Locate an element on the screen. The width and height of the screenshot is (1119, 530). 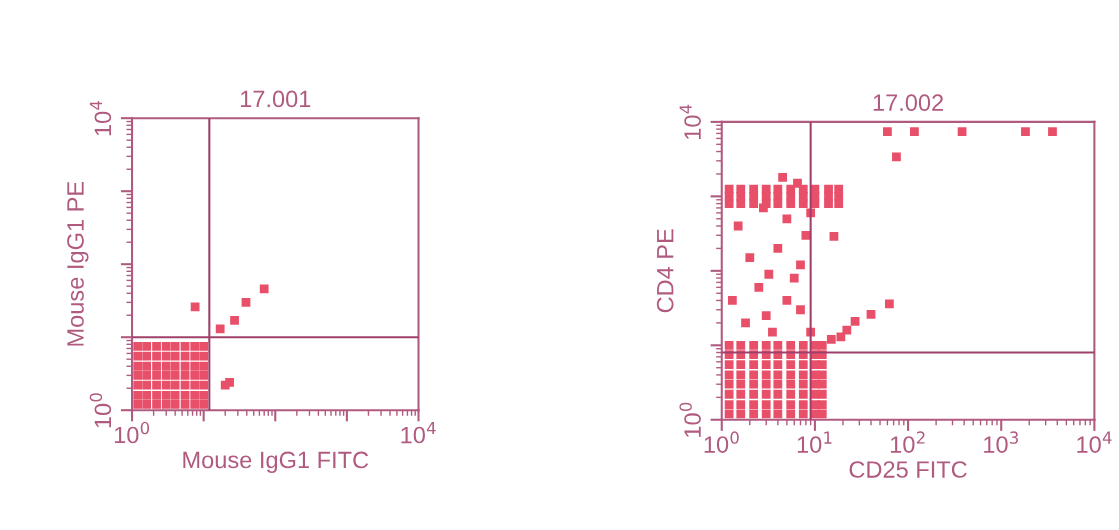
x-axis-title: CD25 FITC is located at coordinates (908, 469).